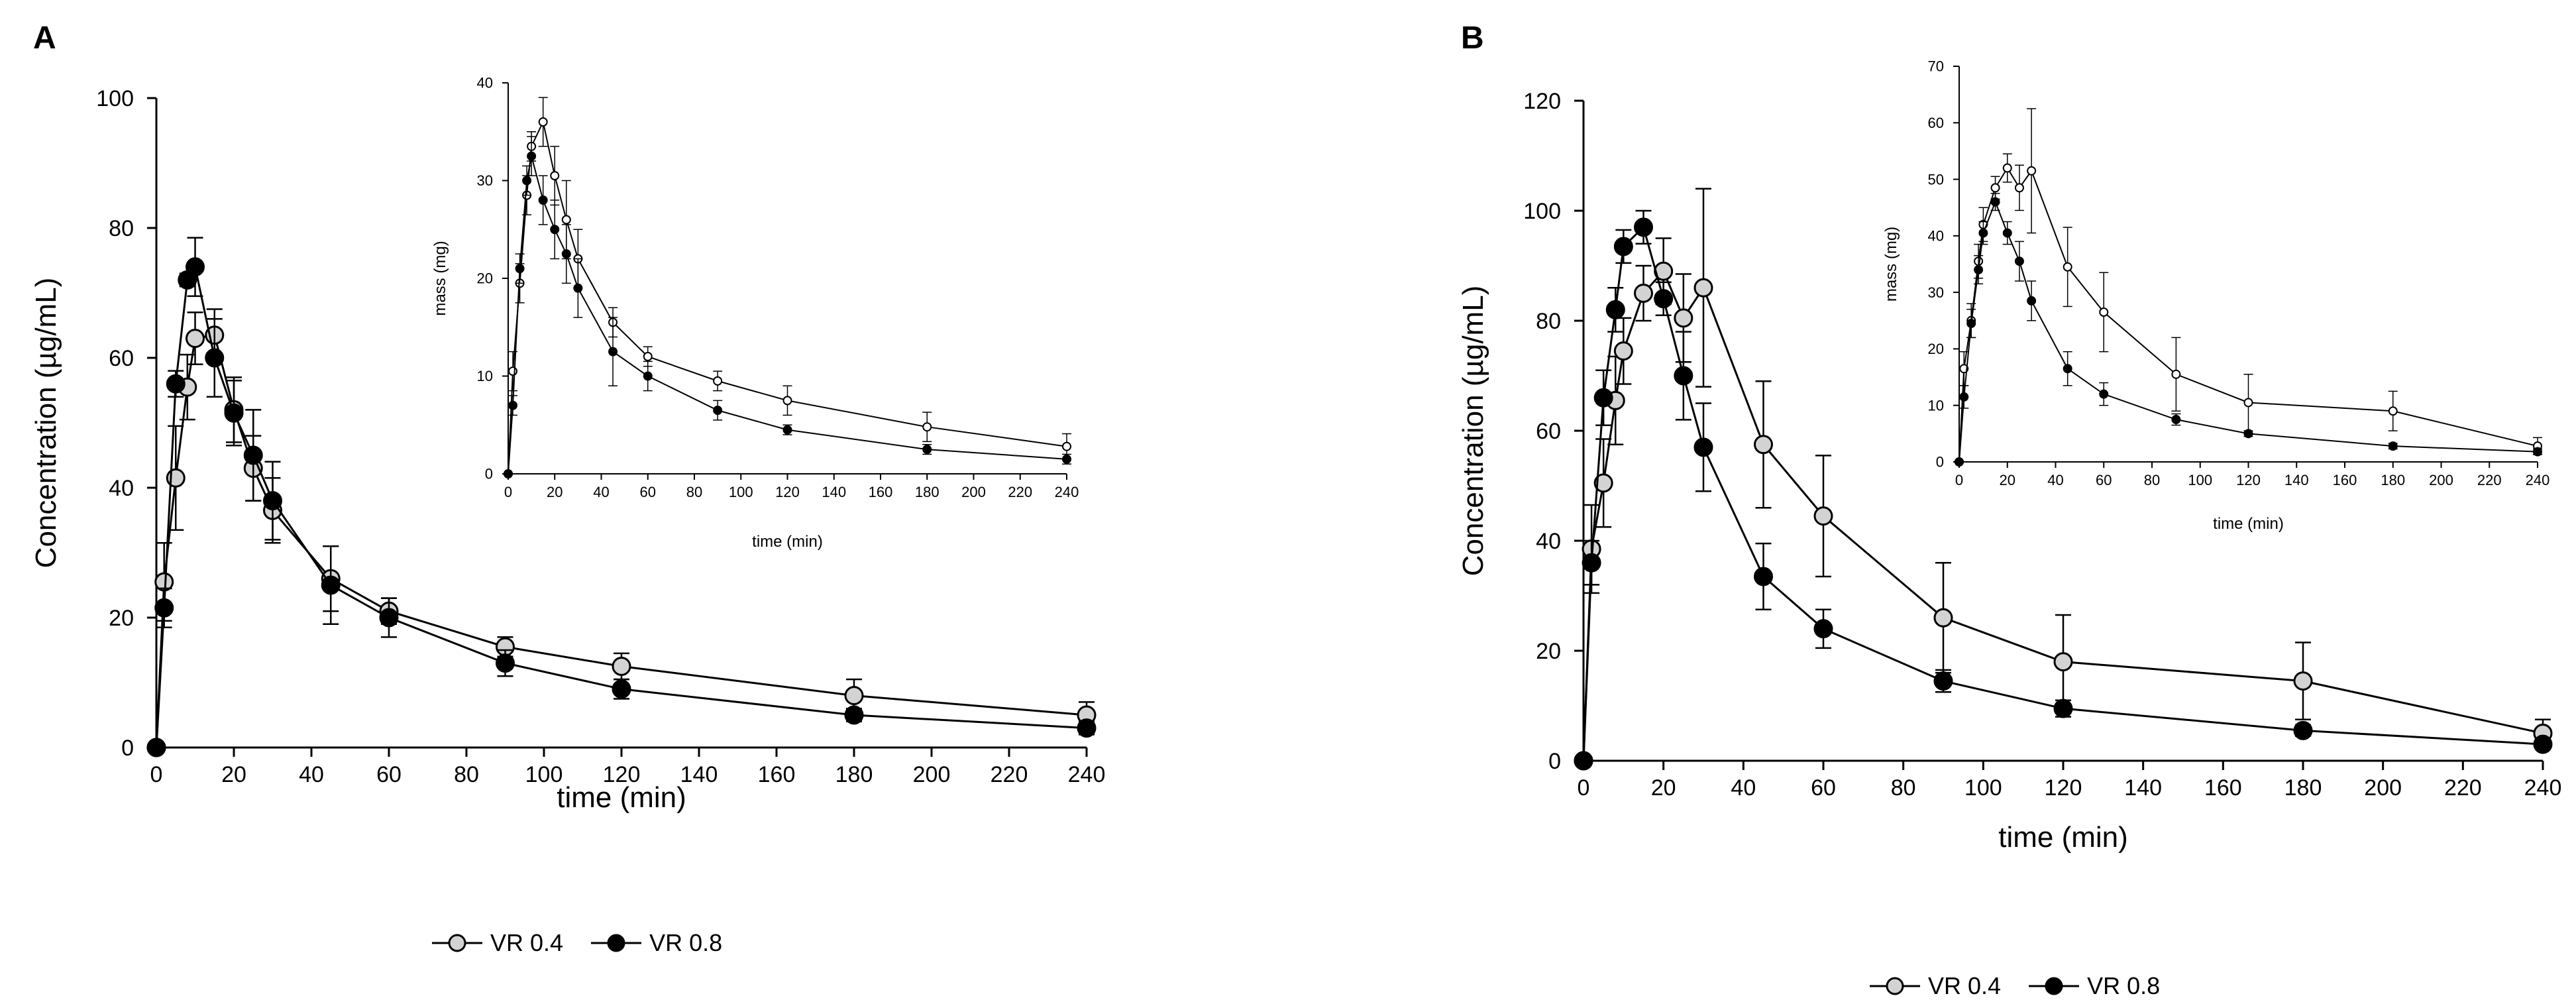  What do you see at coordinates (1542, 101) in the screenshot?
I see `y-tick-label: 120` at bounding box center [1542, 101].